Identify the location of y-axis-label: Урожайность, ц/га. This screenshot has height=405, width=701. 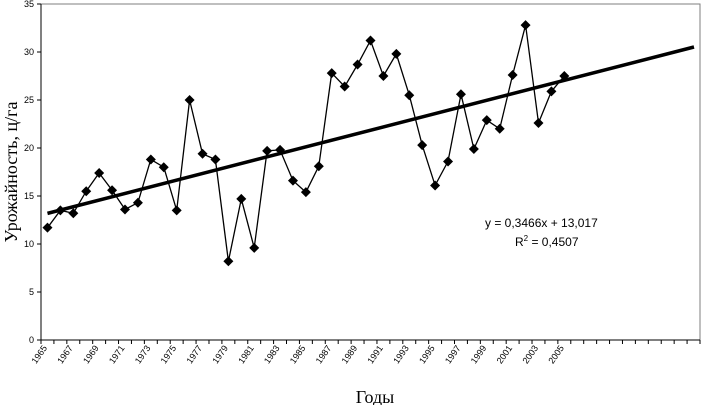
(11, 172).